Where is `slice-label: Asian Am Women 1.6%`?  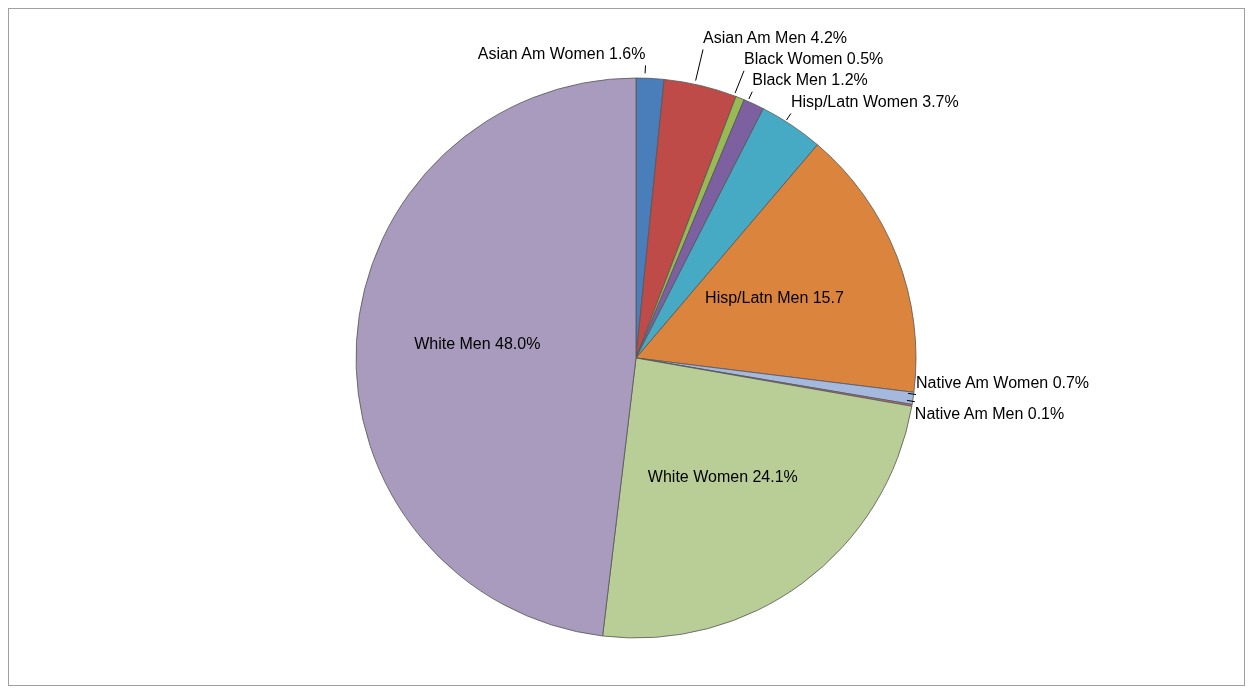 slice-label: Asian Am Women 1.6% is located at coordinates (561, 53).